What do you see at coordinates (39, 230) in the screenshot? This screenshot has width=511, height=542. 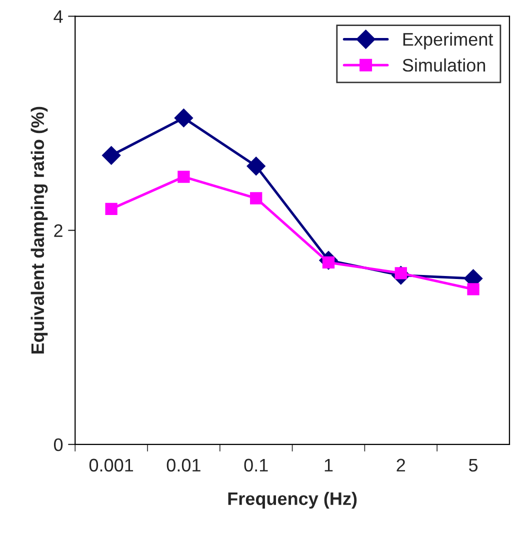 I see `y-axis-title: Equivalent damping ratio (%)` at bounding box center [39, 230].